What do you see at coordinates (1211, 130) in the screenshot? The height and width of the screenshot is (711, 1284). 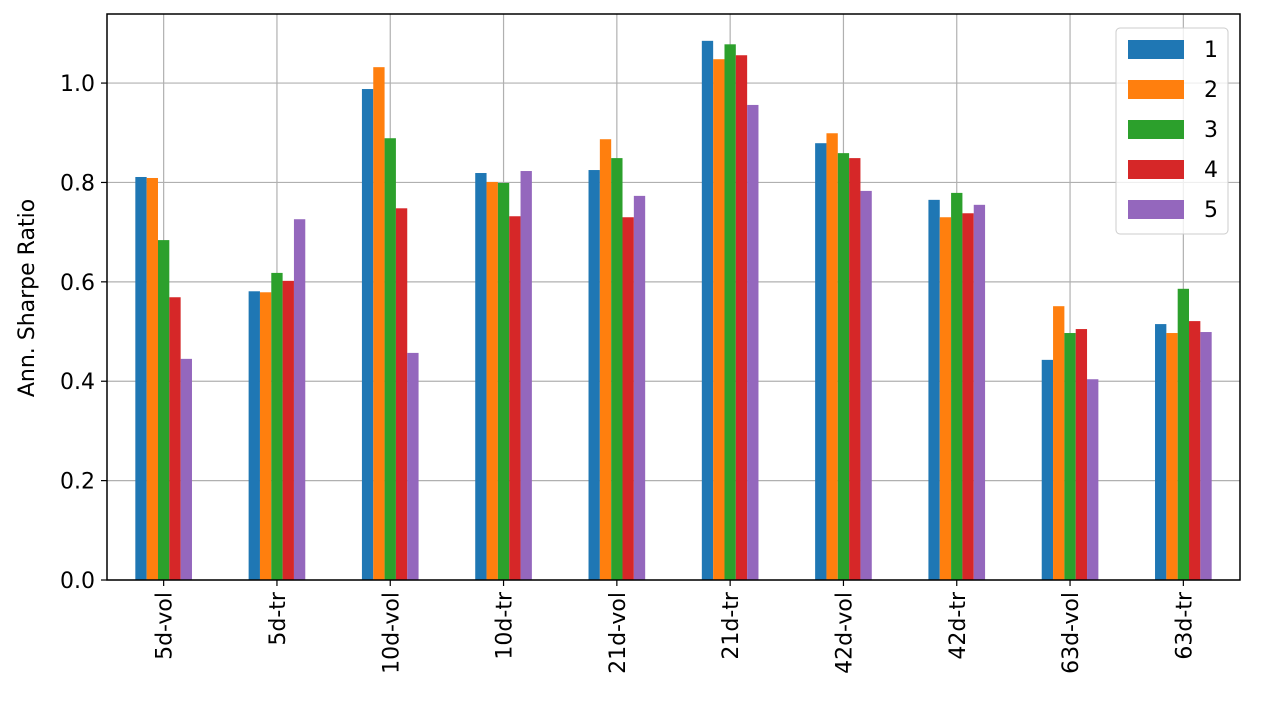 I see `legend-label: 3` at bounding box center [1211, 130].